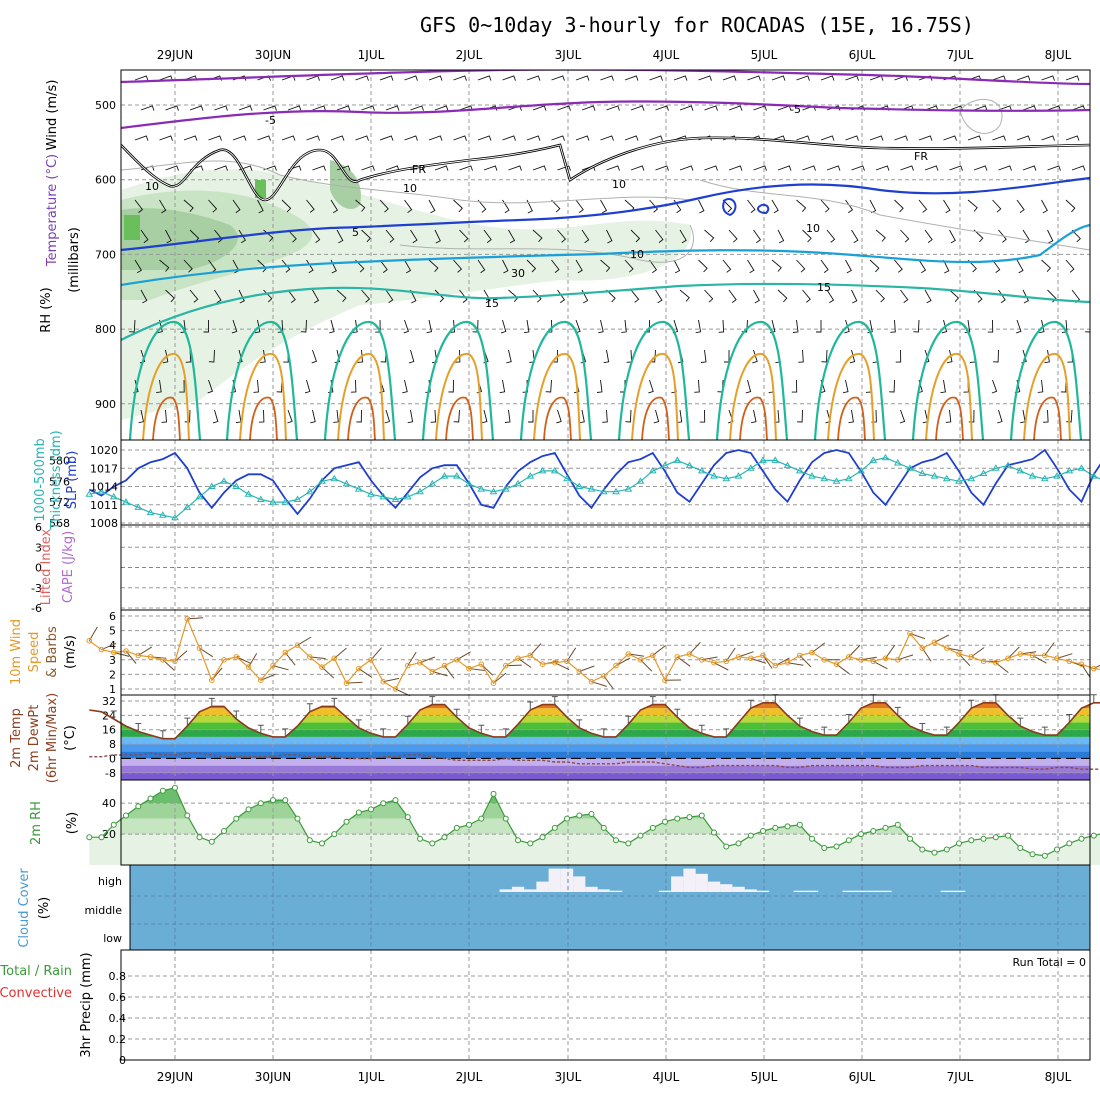 The image size is (1100, 1100). I want to click on lifted-ytick: 6, so click(38, 527).